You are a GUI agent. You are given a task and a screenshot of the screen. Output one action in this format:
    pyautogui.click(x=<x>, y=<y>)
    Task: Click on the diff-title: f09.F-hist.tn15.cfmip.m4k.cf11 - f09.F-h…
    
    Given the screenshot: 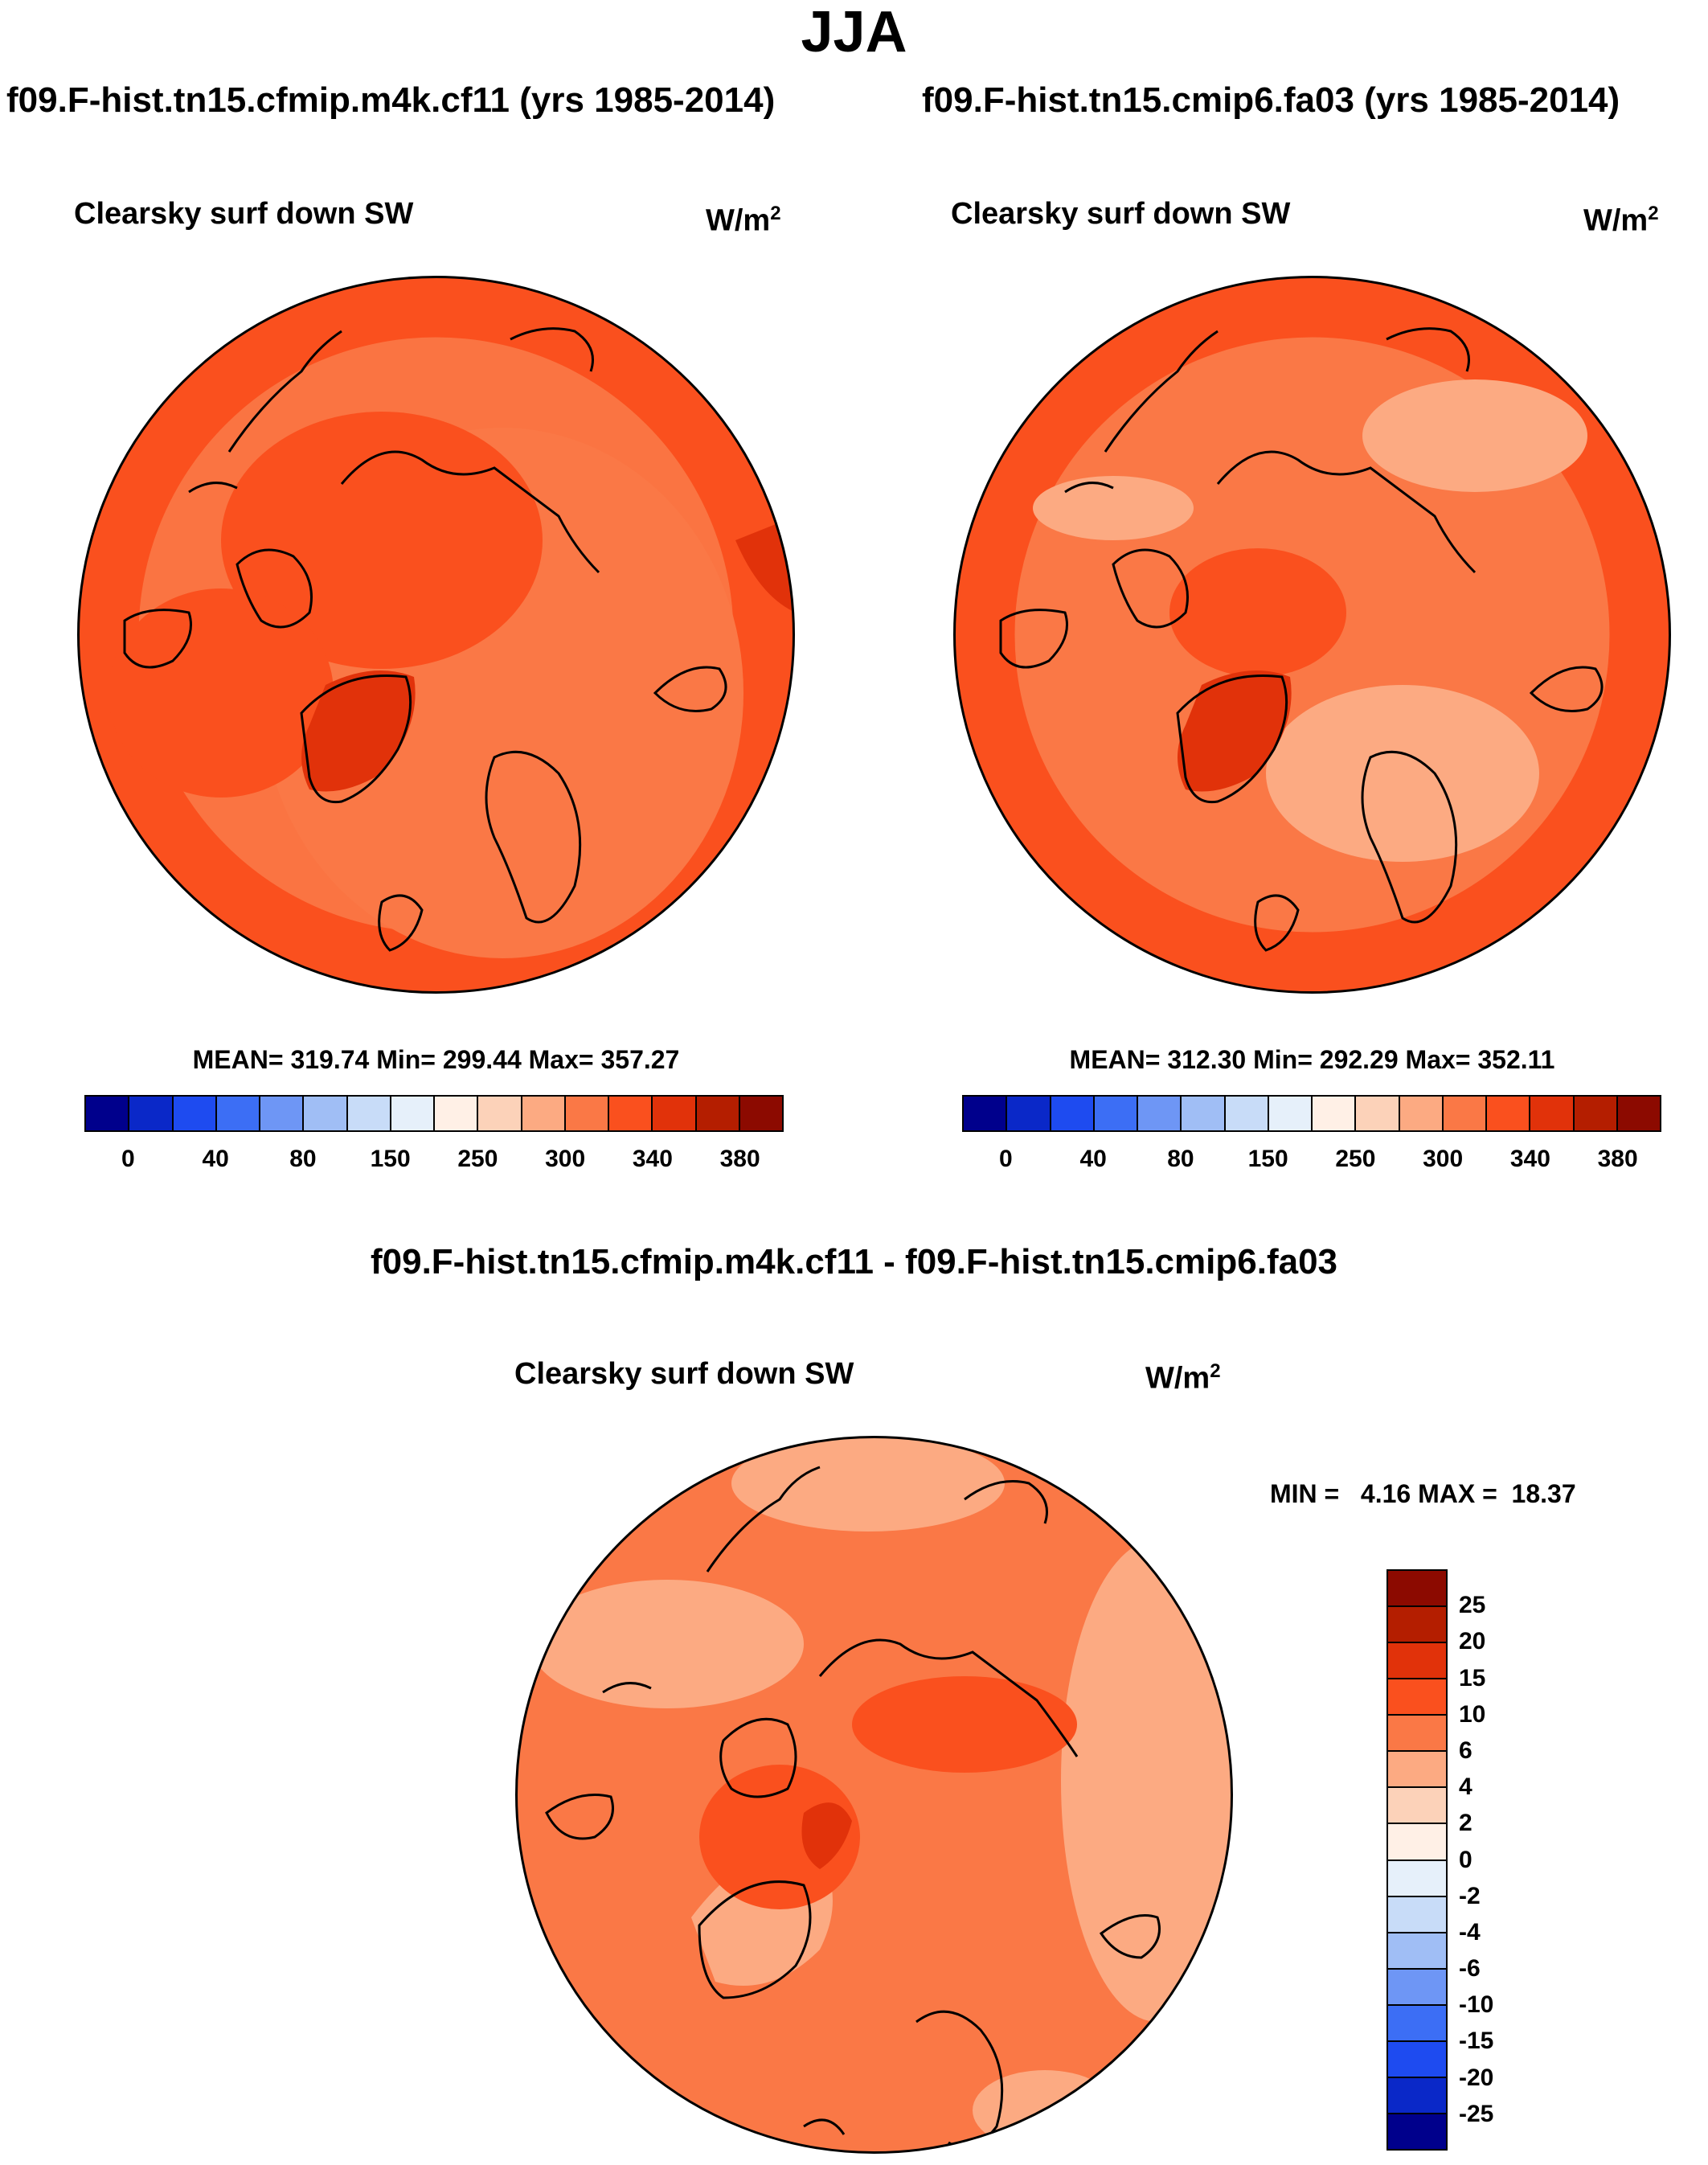 What is the action you would take?
    pyautogui.click(x=854, y=1261)
    